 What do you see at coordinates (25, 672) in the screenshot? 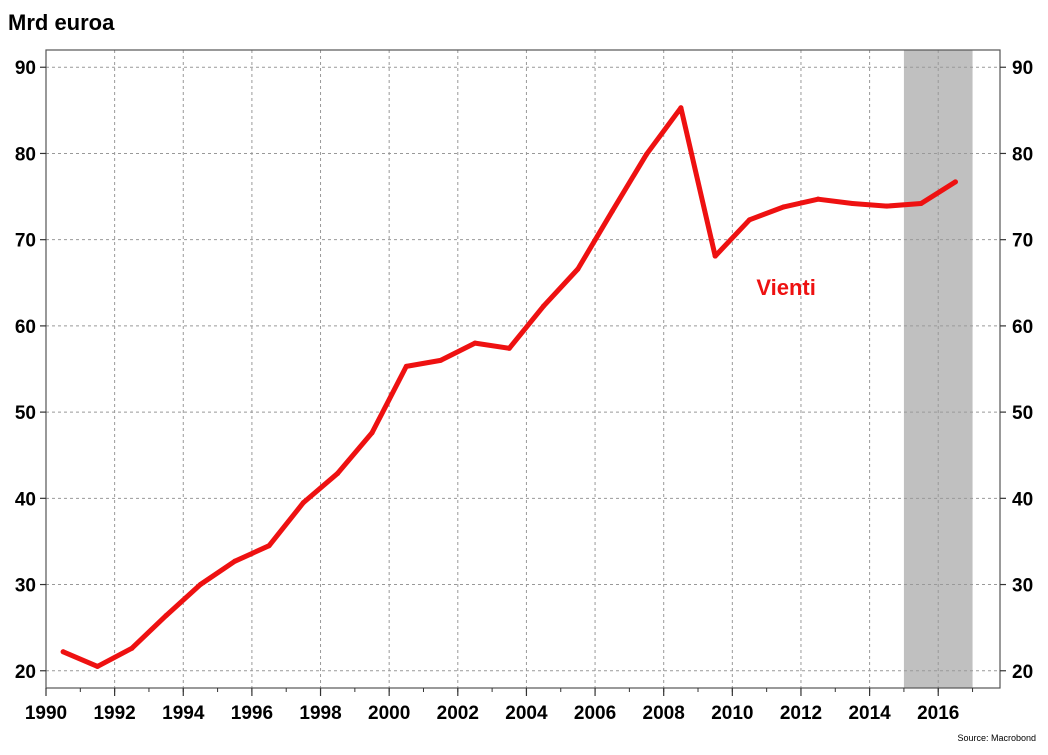
I see `y-tick-label-left: 20` at bounding box center [25, 672].